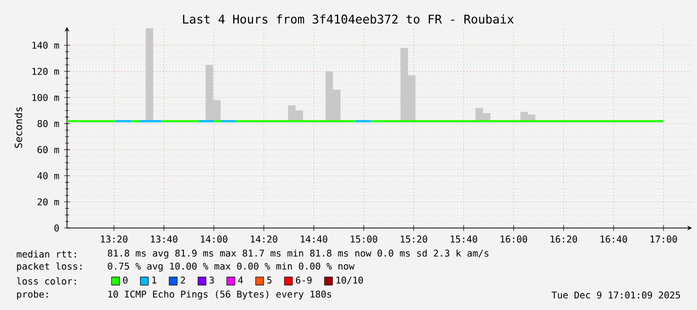  I want to click on text: probe:, so click(32, 295).